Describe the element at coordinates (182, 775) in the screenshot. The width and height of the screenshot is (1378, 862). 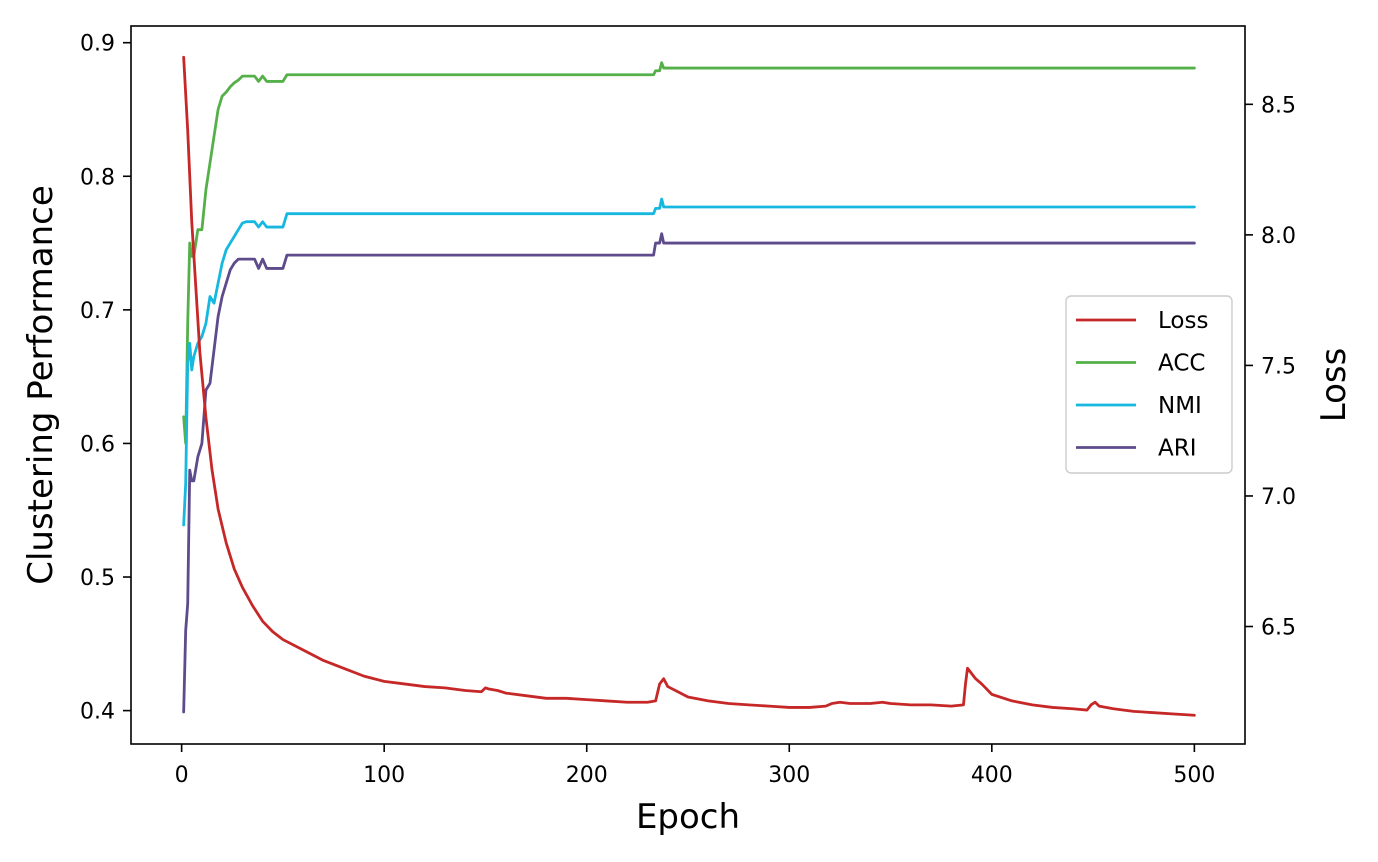
I see `x-tick-label: 0` at that location.